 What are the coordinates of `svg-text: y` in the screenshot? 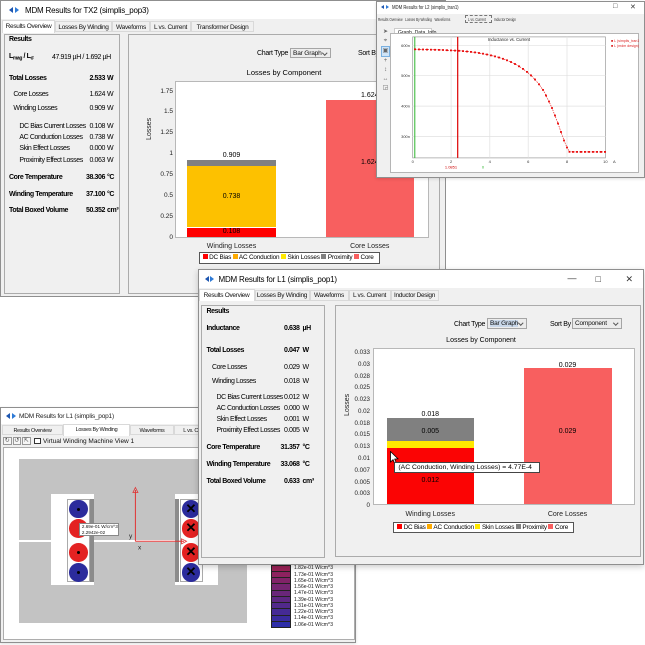 It's located at (131, 536).